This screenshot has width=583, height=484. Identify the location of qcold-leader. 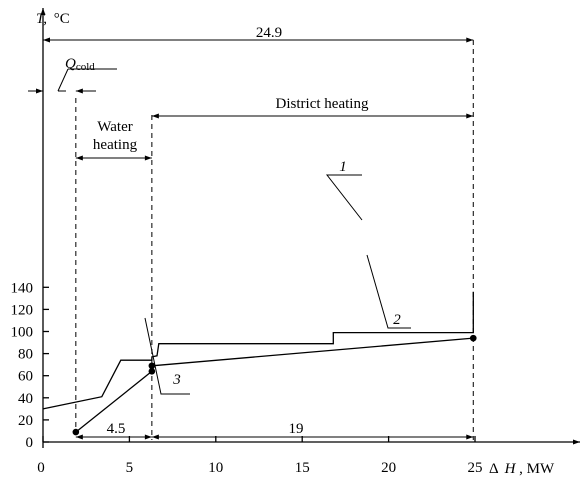
(63, 80).